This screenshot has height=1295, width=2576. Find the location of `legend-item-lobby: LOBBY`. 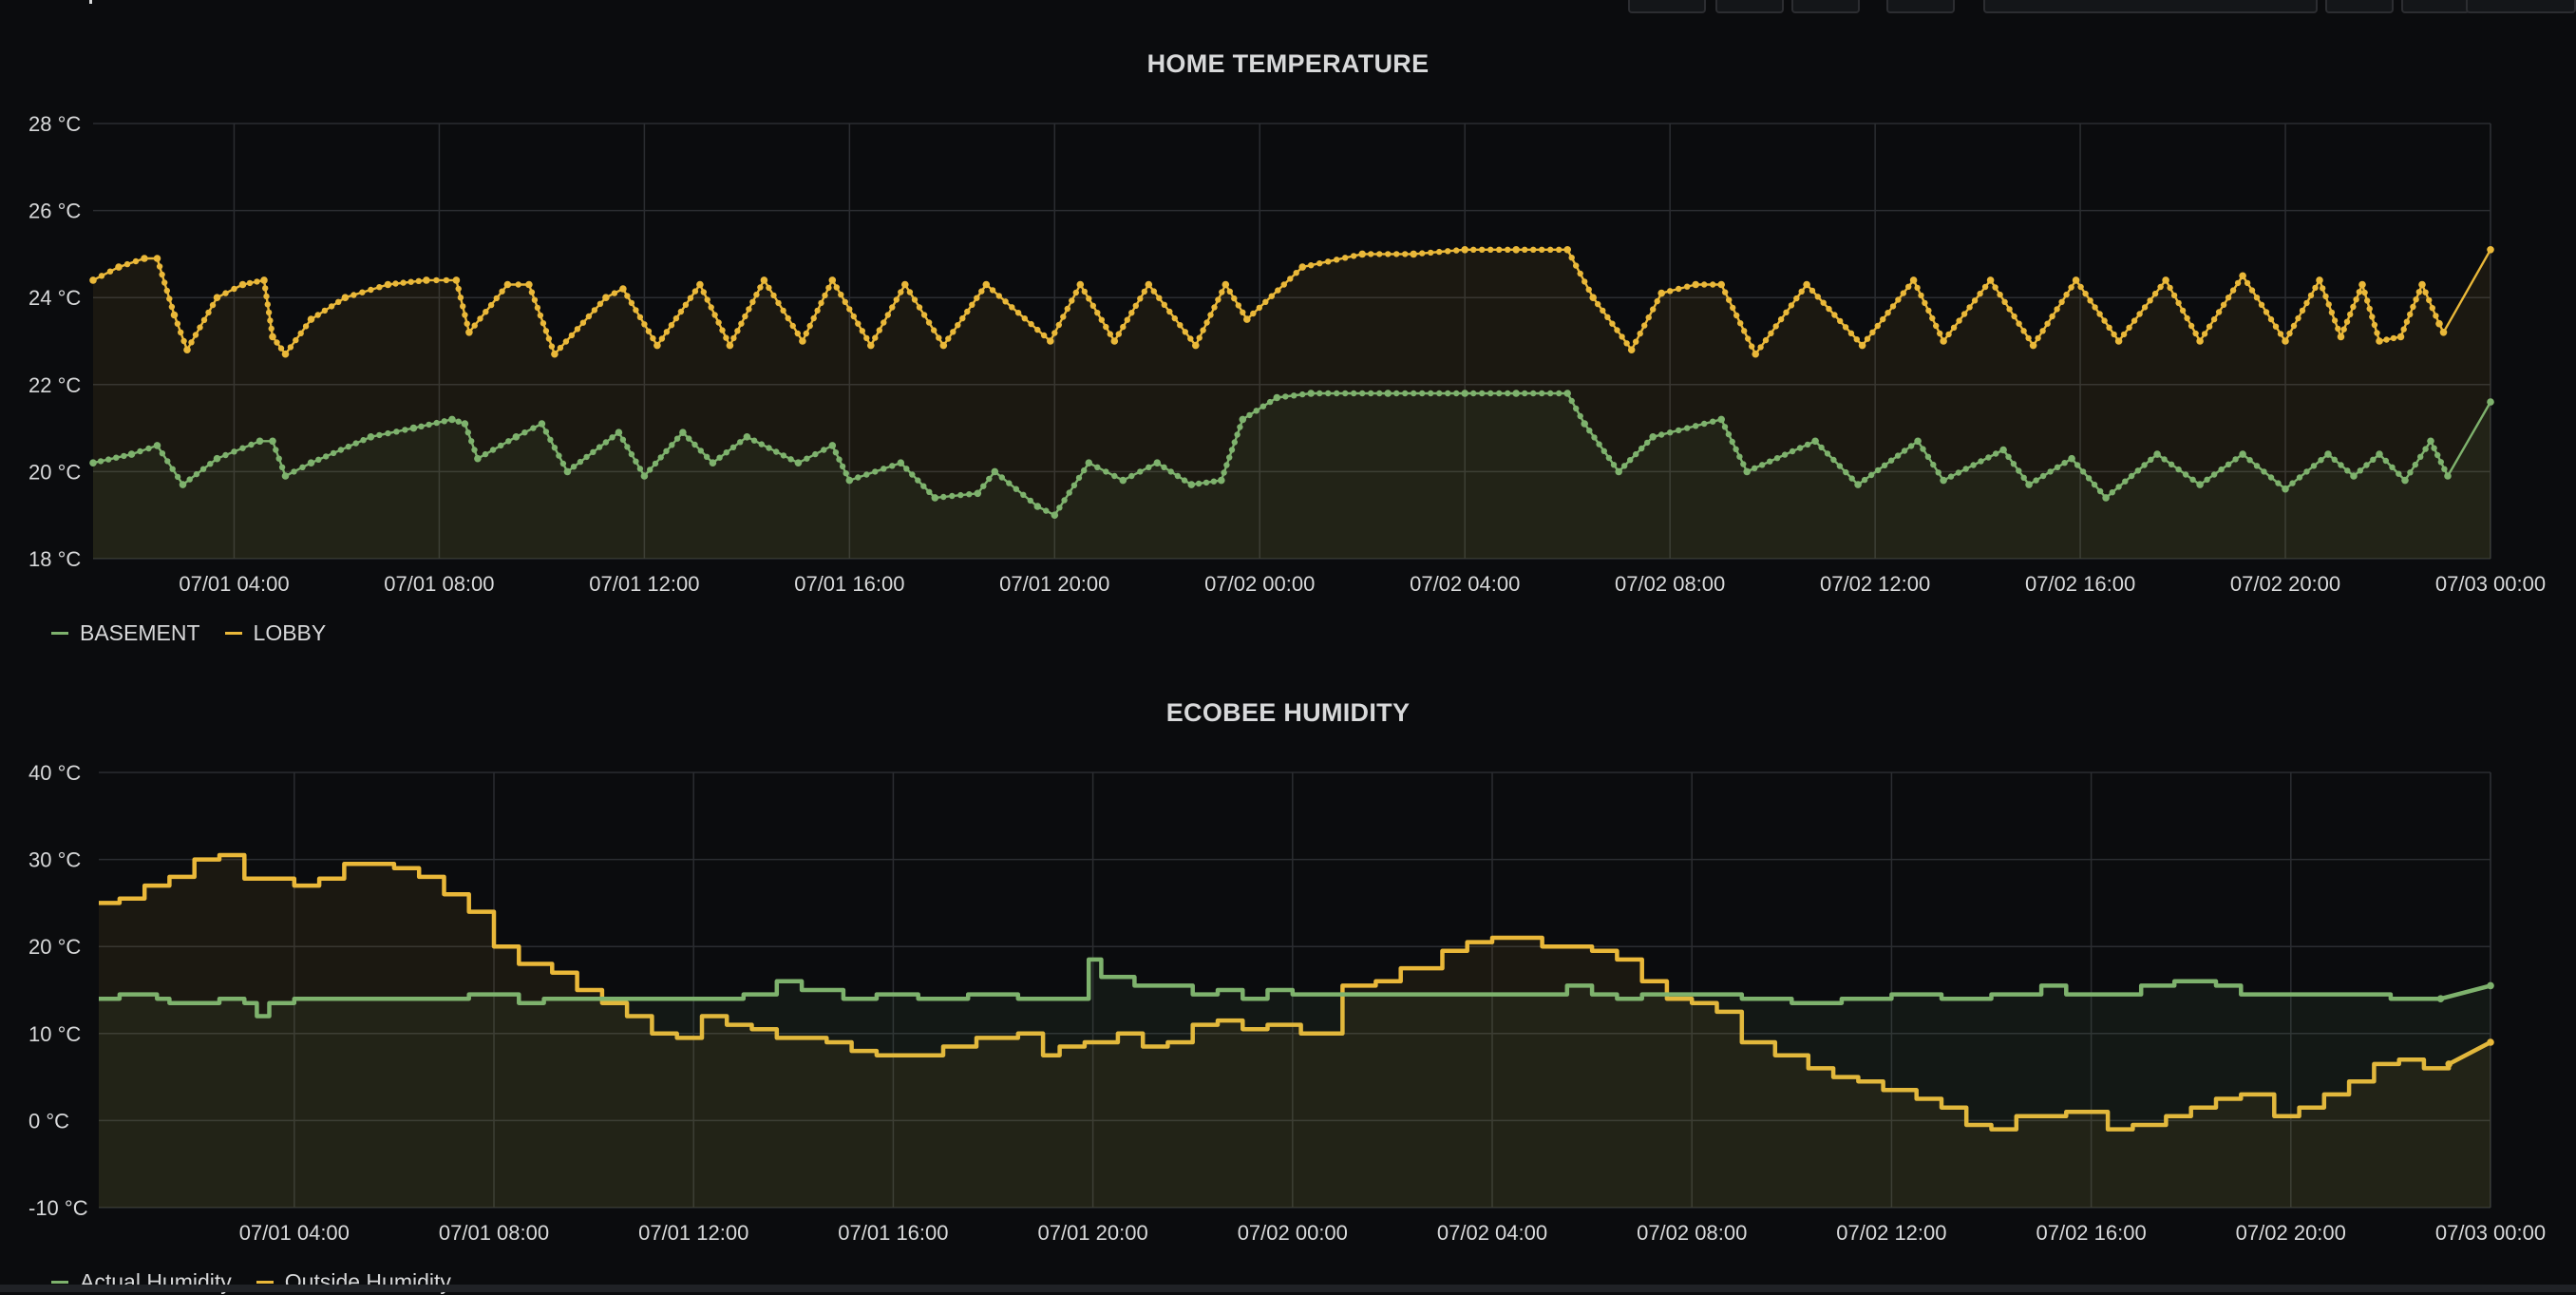

legend-item-lobby: LOBBY is located at coordinates (275, 633).